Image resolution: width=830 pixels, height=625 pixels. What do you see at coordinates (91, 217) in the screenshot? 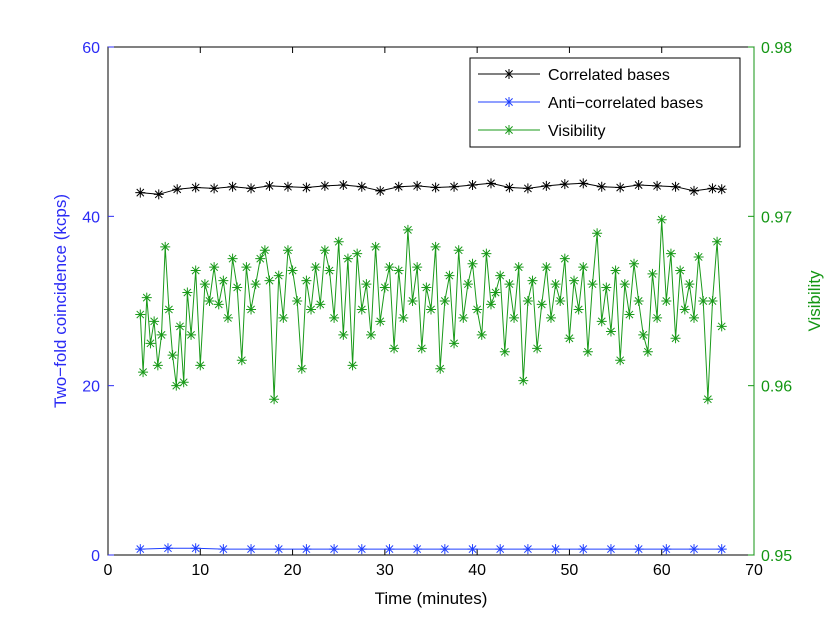
I see `left-y-tick-label: 40` at bounding box center [91, 217].